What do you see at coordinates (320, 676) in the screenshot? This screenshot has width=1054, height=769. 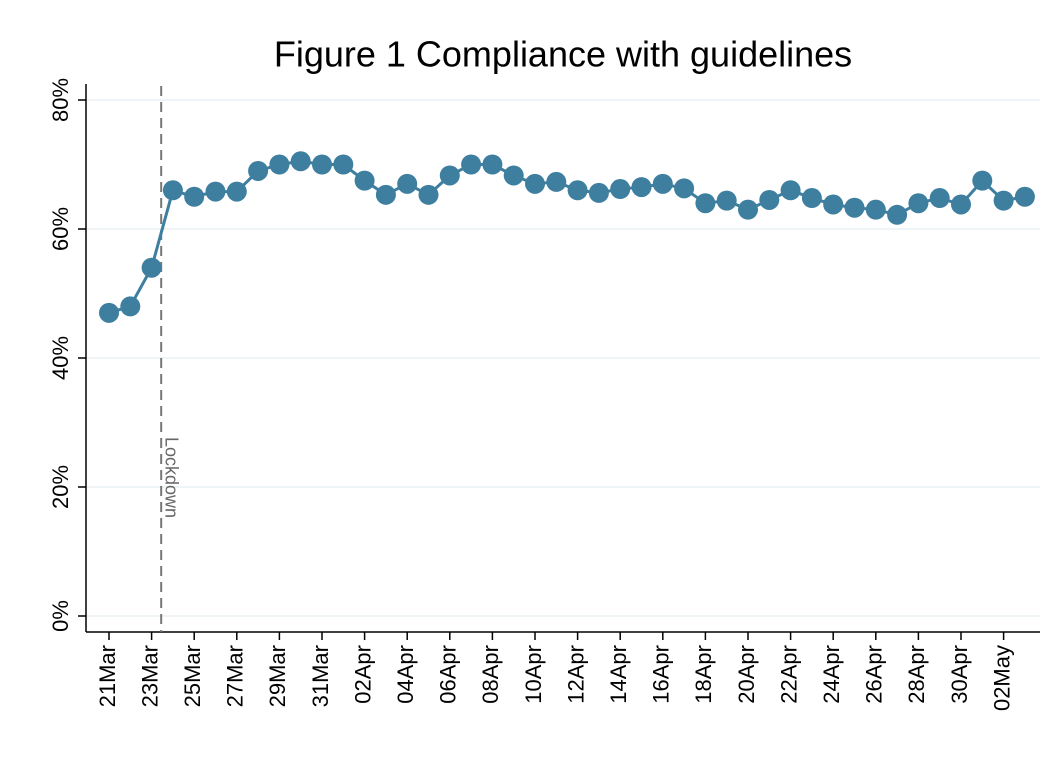 I see `x-tick-label: 31Mar` at bounding box center [320, 676].